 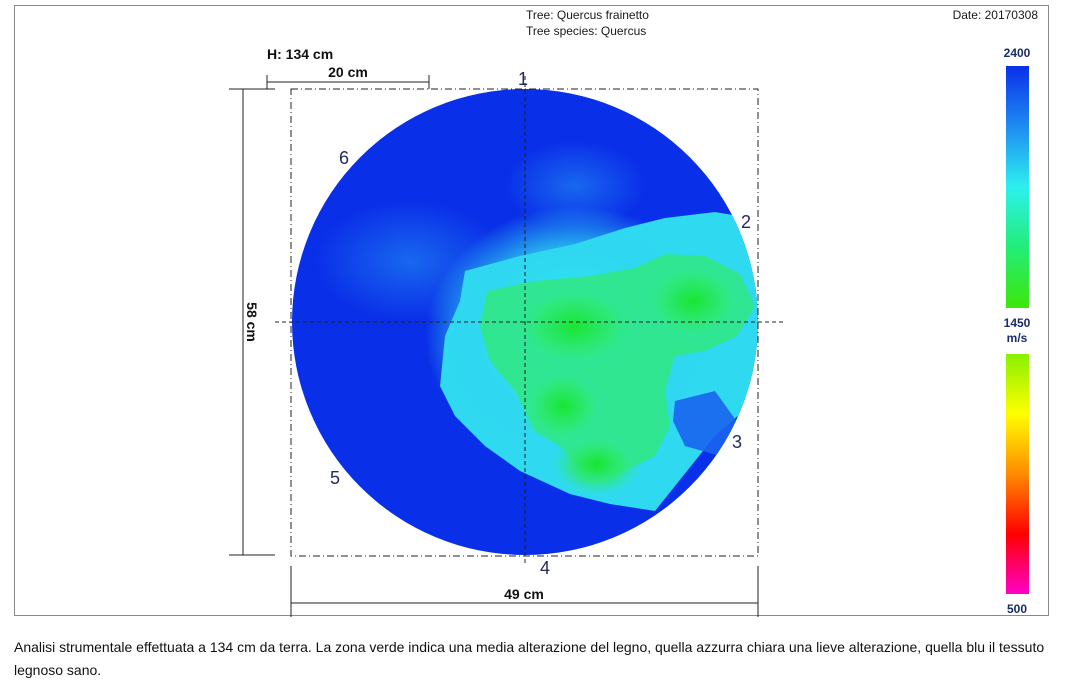 I want to click on scale-bar-label: 20 cm, so click(x=348, y=72).